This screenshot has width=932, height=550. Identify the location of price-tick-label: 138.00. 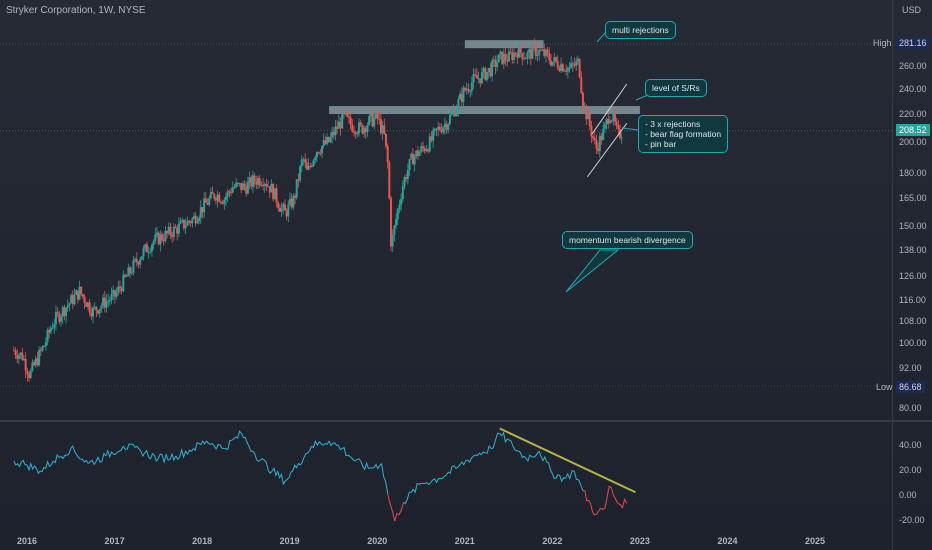
(913, 249).